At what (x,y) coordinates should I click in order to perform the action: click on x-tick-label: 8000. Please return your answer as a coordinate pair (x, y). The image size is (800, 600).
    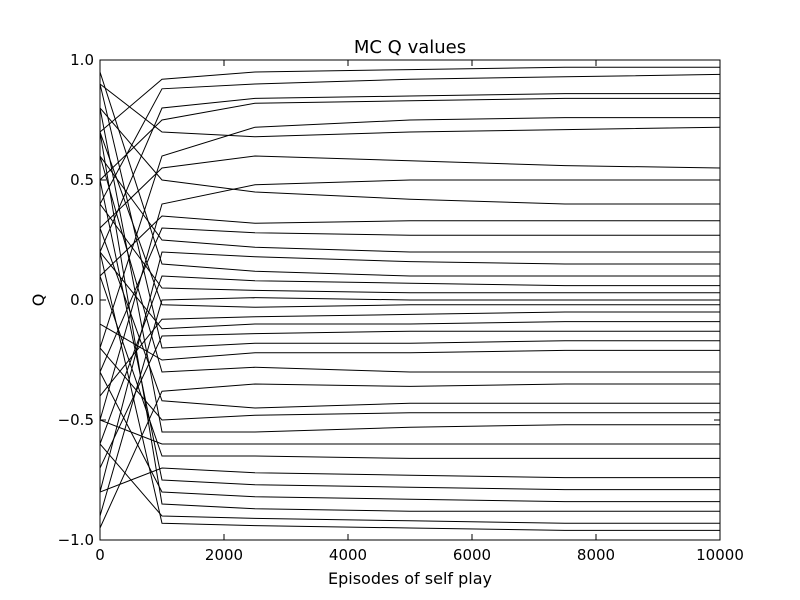
    Looking at the image, I should click on (596, 555).